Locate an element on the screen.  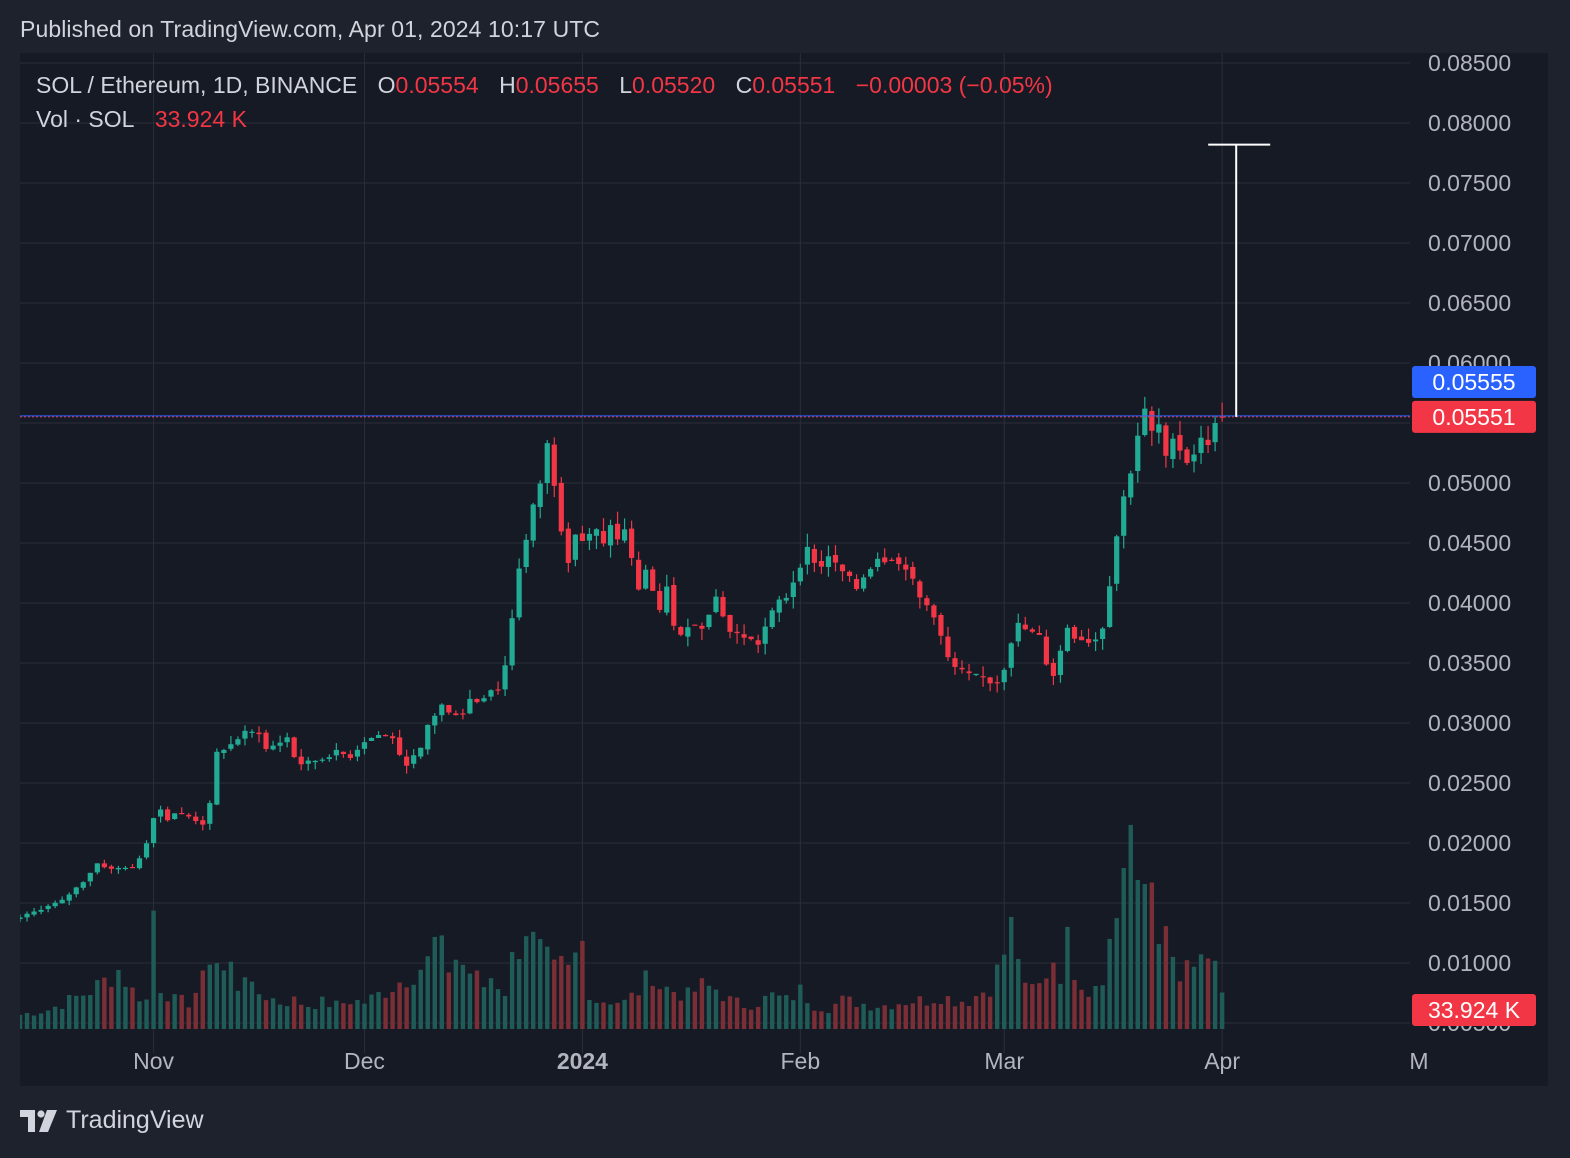
tradingview-logo-icon is located at coordinates (38, 1120).